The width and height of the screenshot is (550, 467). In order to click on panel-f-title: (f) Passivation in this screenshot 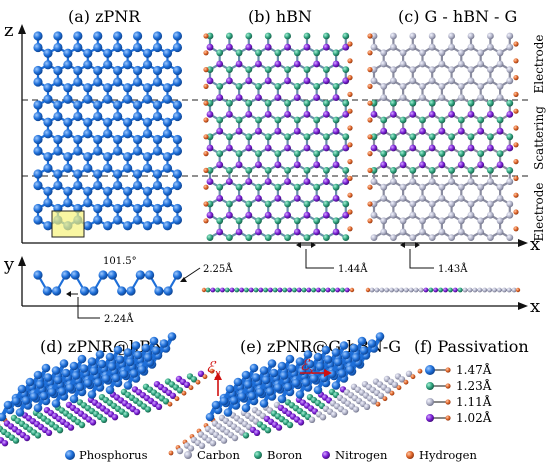, I will do `click(471, 346)`.